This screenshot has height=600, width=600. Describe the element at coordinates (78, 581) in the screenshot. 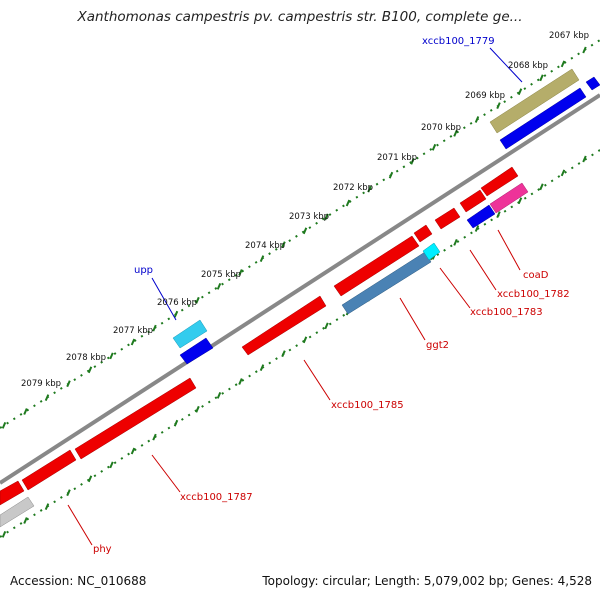

I see `accession-text: Accession: NC_010688` at that location.